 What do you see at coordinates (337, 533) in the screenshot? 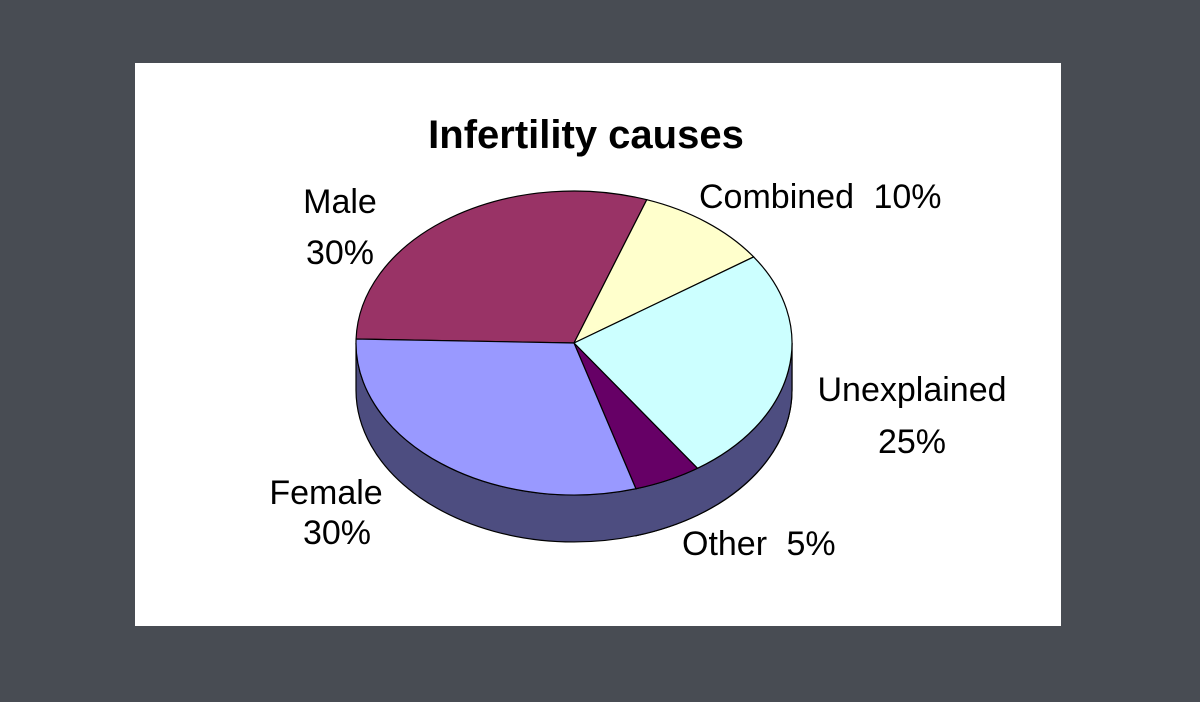
I see `slice-label-female-percent: 30%` at bounding box center [337, 533].